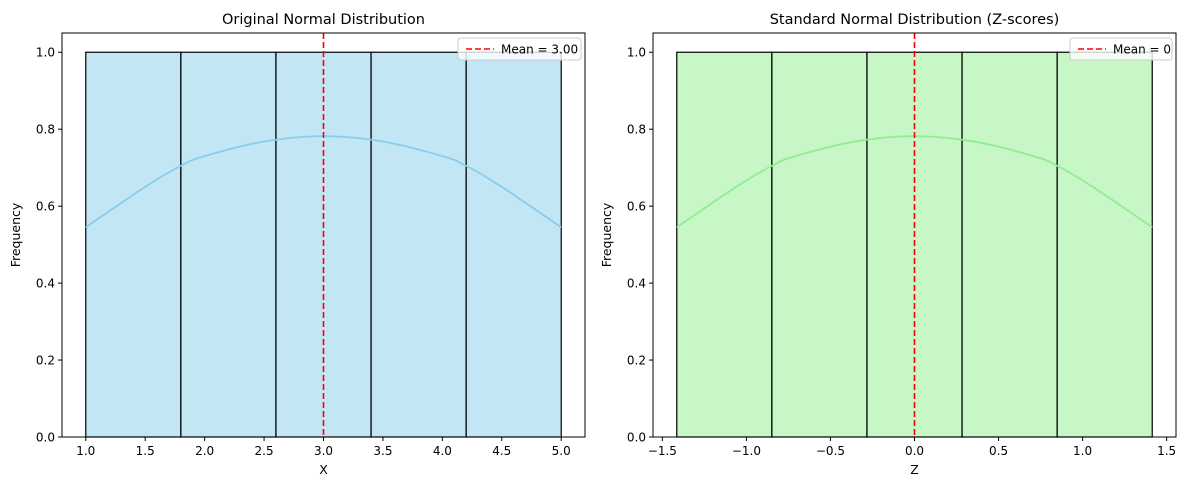 The width and height of the screenshot is (1188, 490). Describe the element at coordinates (1142, 50) in the screenshot. I see `chart-2-legend-label: Mean = 0` at that location.